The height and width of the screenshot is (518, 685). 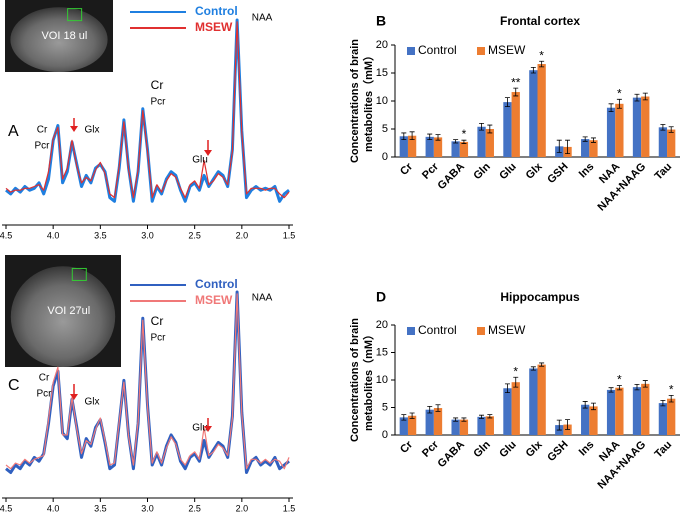 I want to click on x-tick-label: Gln, so click(x=482, y=172).